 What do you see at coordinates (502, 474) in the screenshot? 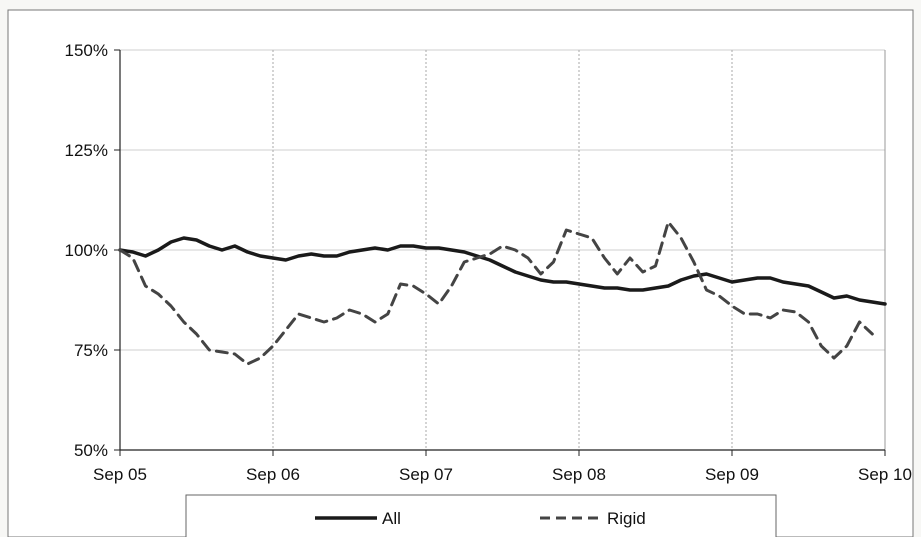
I see `x-axis-tick-labels: Sep 05 Sep 06 Sep 07 Sep 08 Sep 09 Sep 10` at bounding box center [502, 474].